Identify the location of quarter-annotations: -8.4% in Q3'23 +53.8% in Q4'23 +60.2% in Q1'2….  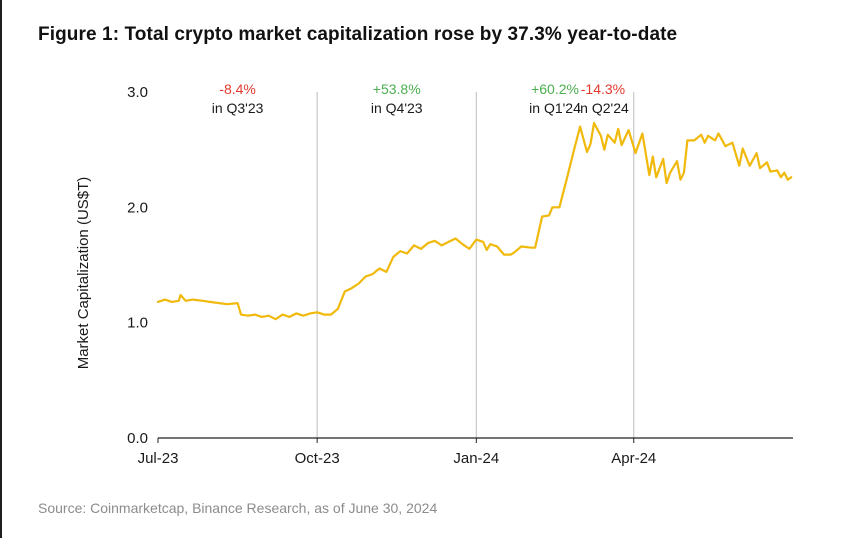
(420, 98).